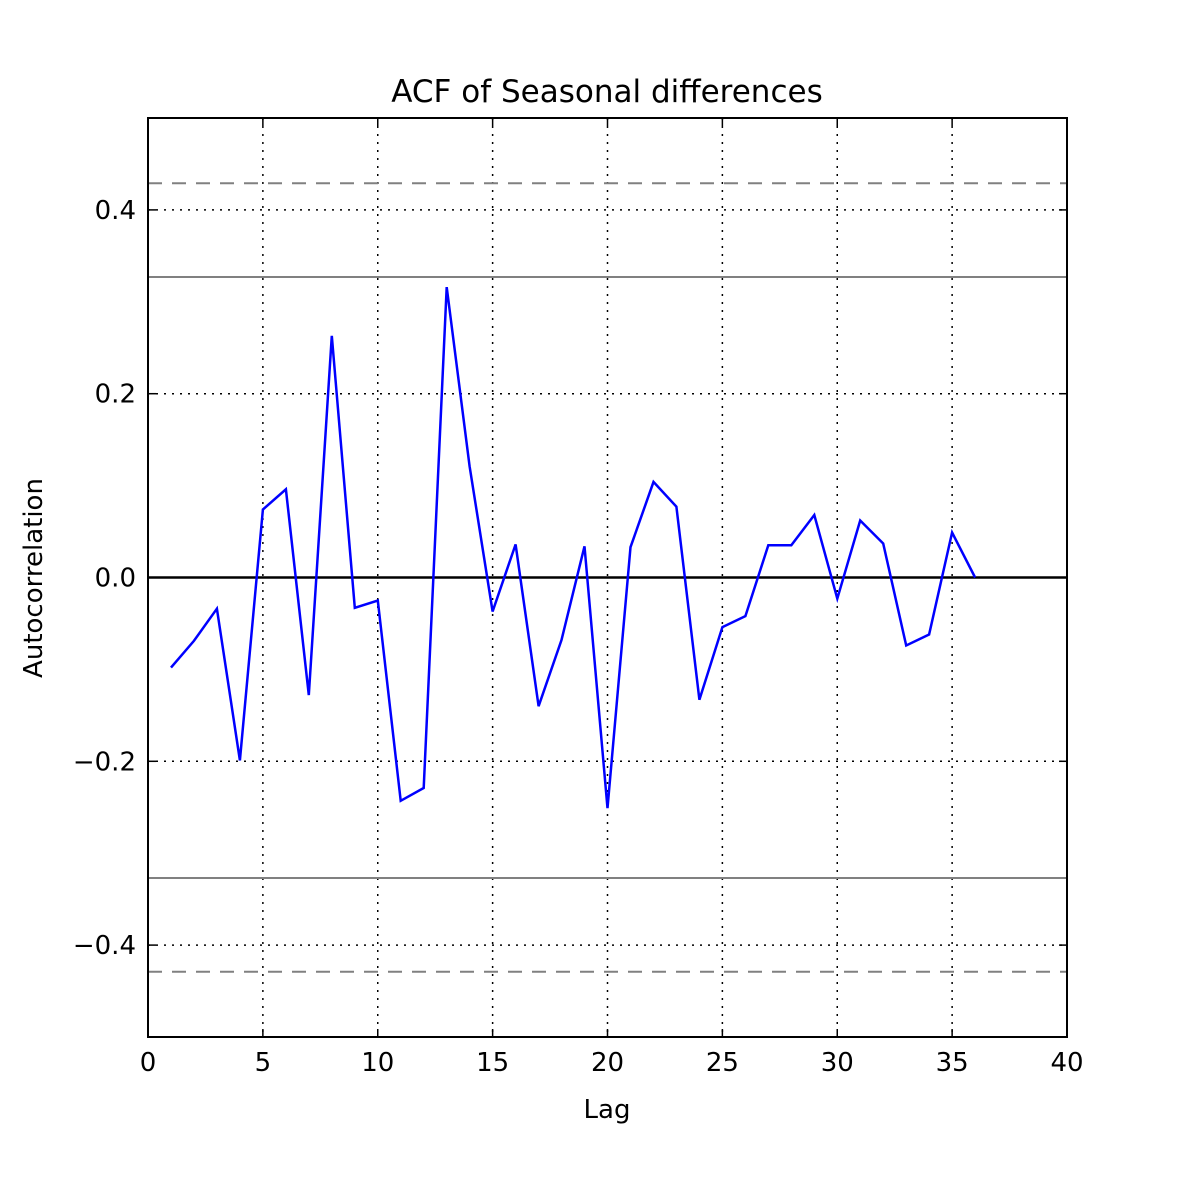 The image size is (1186, 1186). I want to click on x-tick-label: 20, so click(607, 1063).